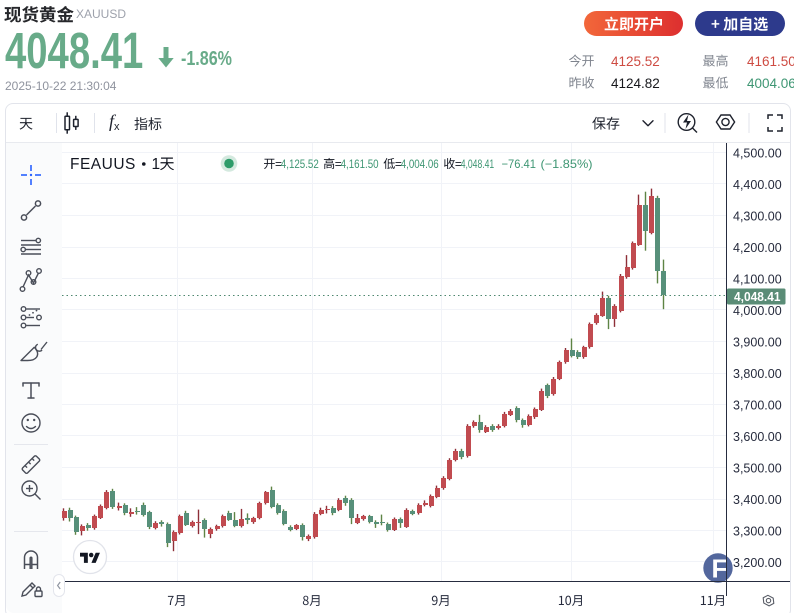 Image resolution: width=794 pixels, height=613 pixels. I want to click on svg-text: 1, so click(156, 164).